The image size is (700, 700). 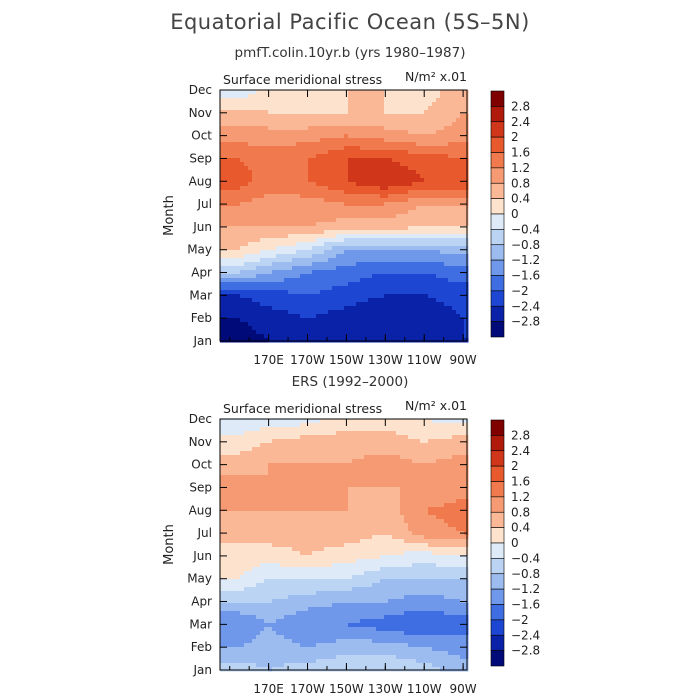 I want to click on colorbar-label: 1.2, so click(x=520, y=168).